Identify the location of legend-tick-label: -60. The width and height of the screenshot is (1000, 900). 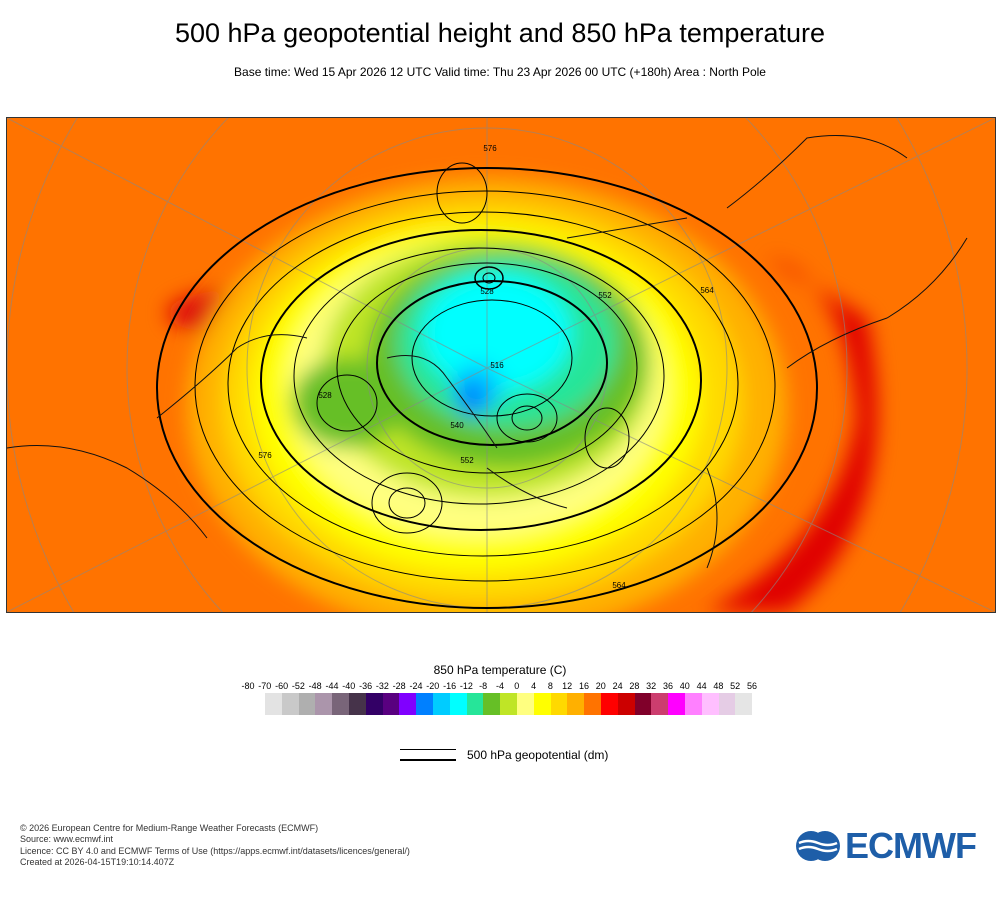
(282, 686).